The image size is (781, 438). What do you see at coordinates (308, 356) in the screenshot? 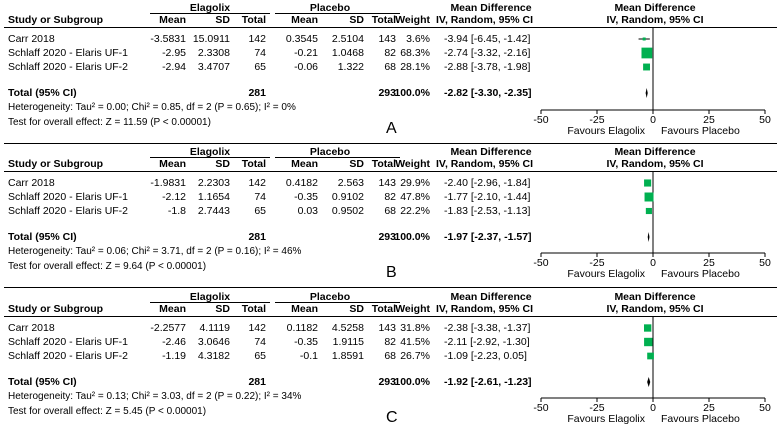
I see `placebo-mean: -0.1` at bounding box center [308, 356].